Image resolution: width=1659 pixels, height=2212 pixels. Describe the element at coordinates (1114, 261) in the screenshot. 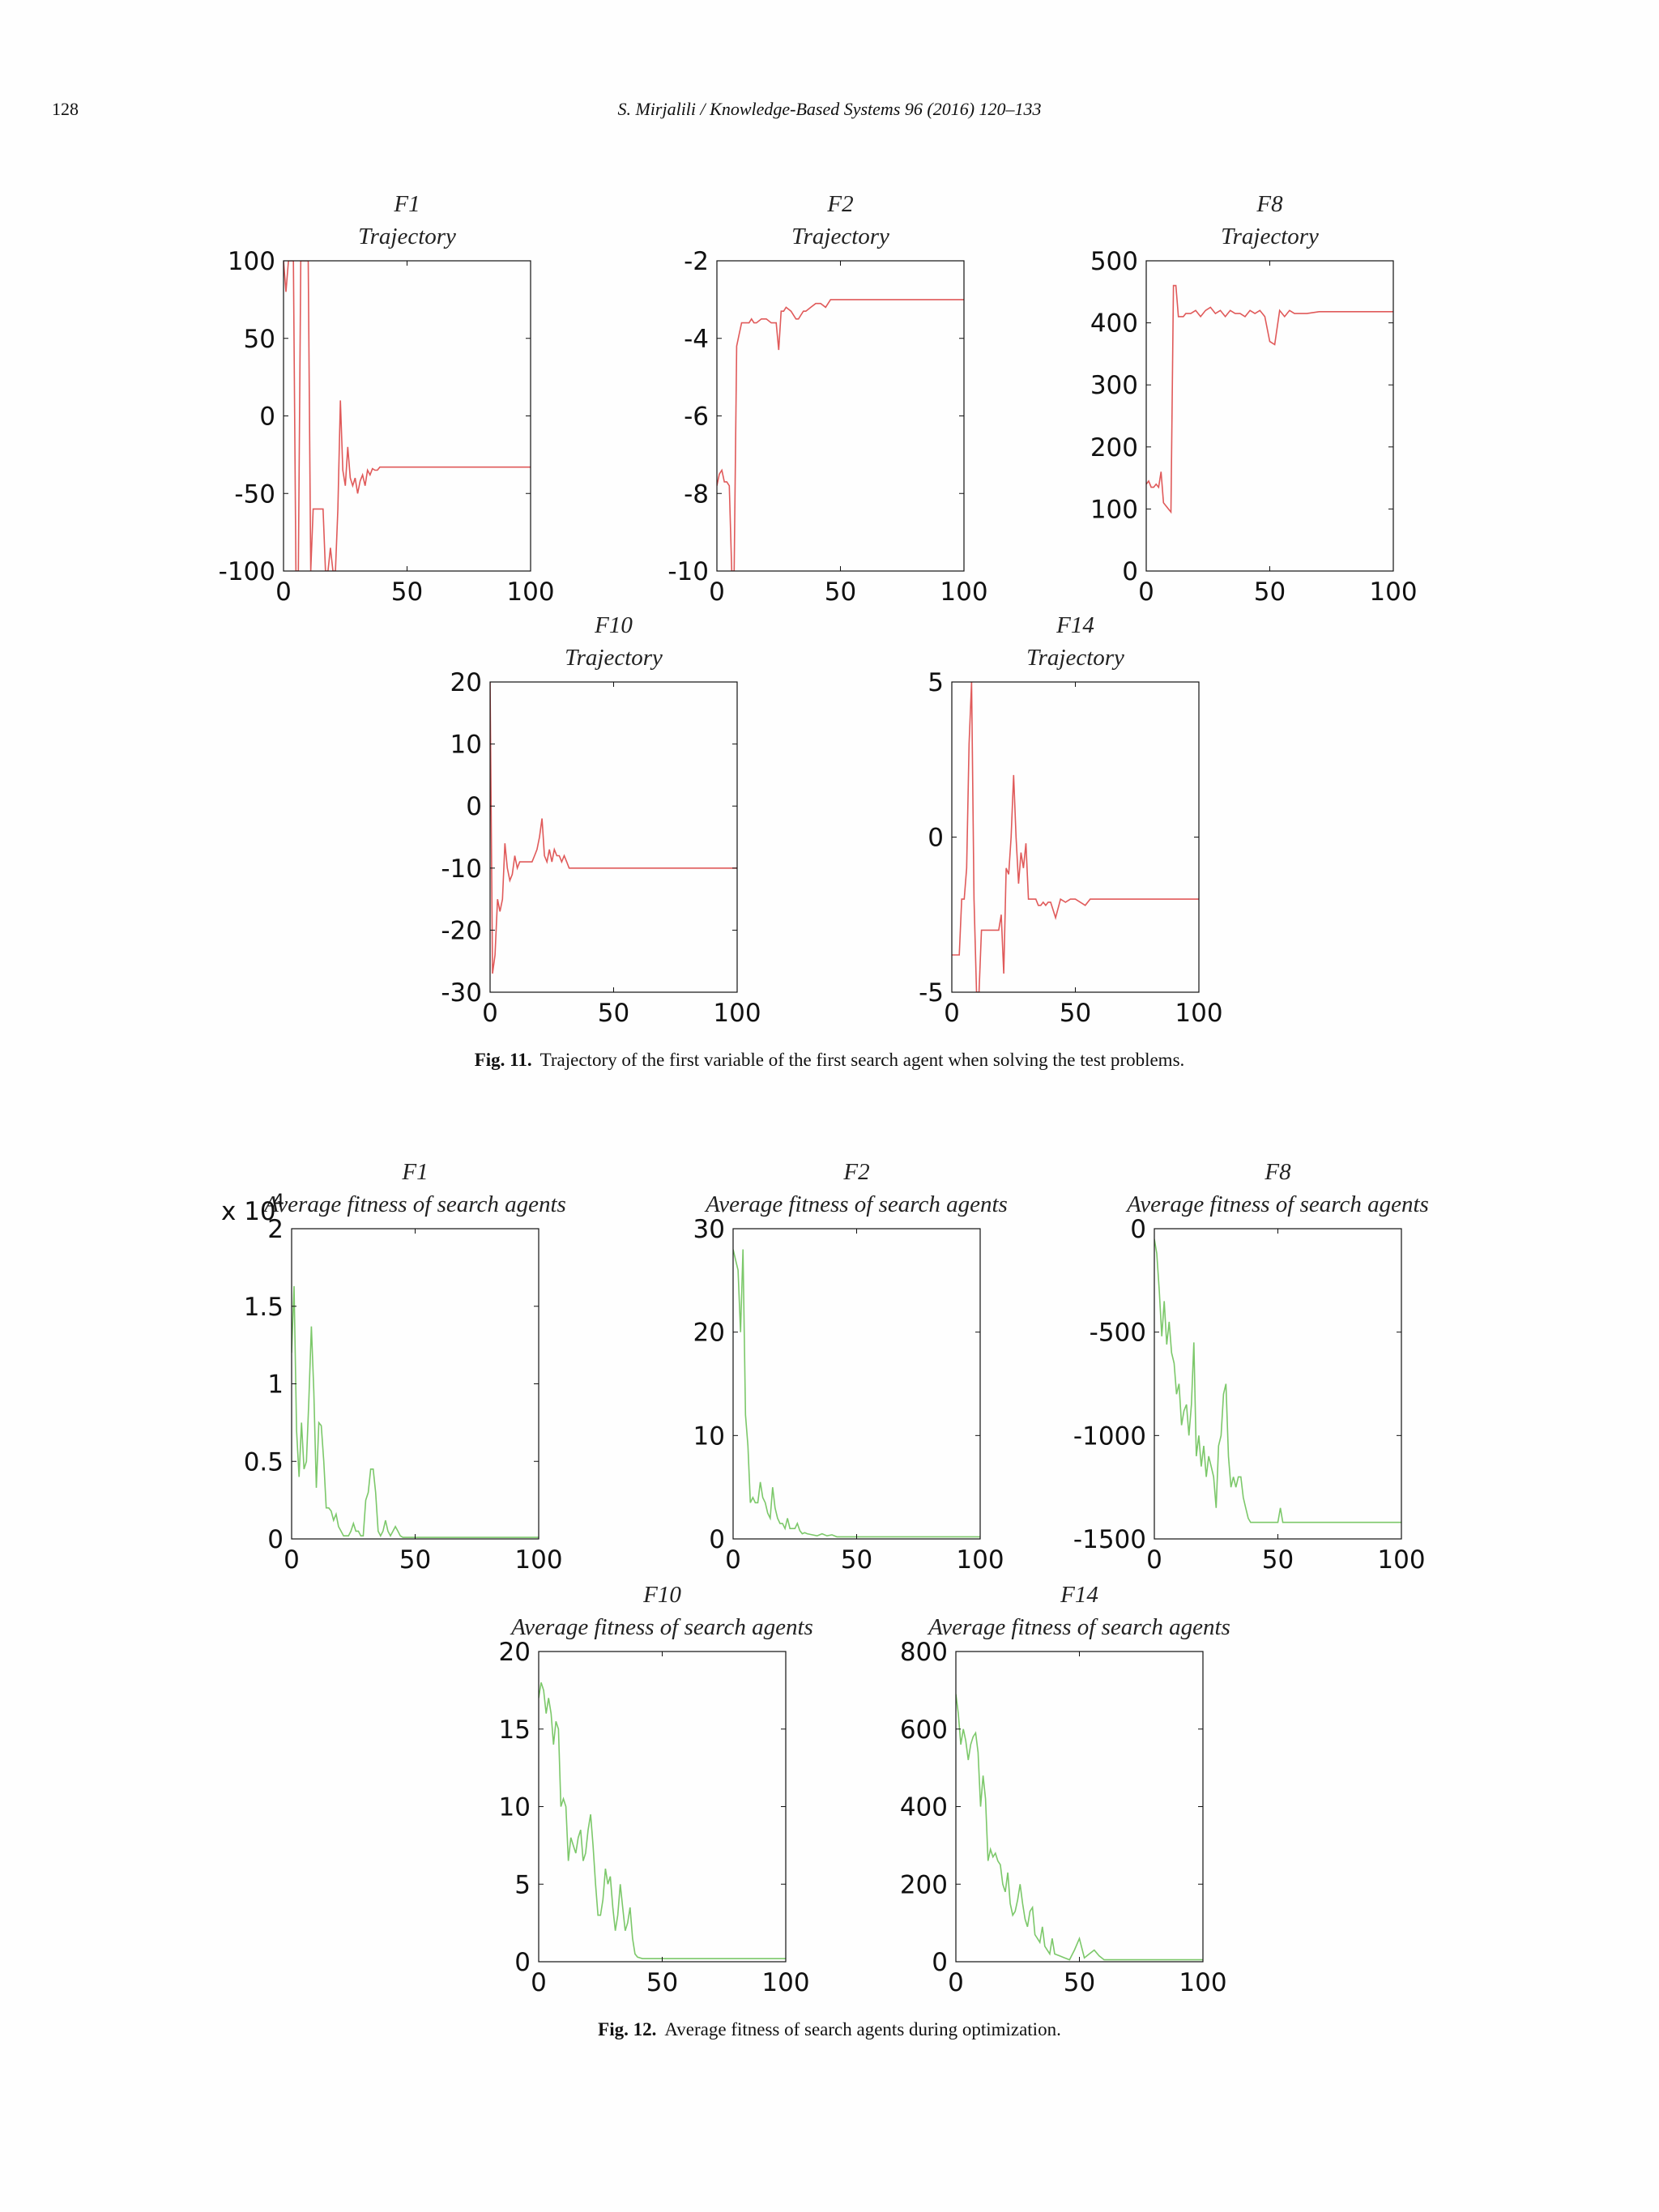

I see `y-tick-label: 500` at that location.